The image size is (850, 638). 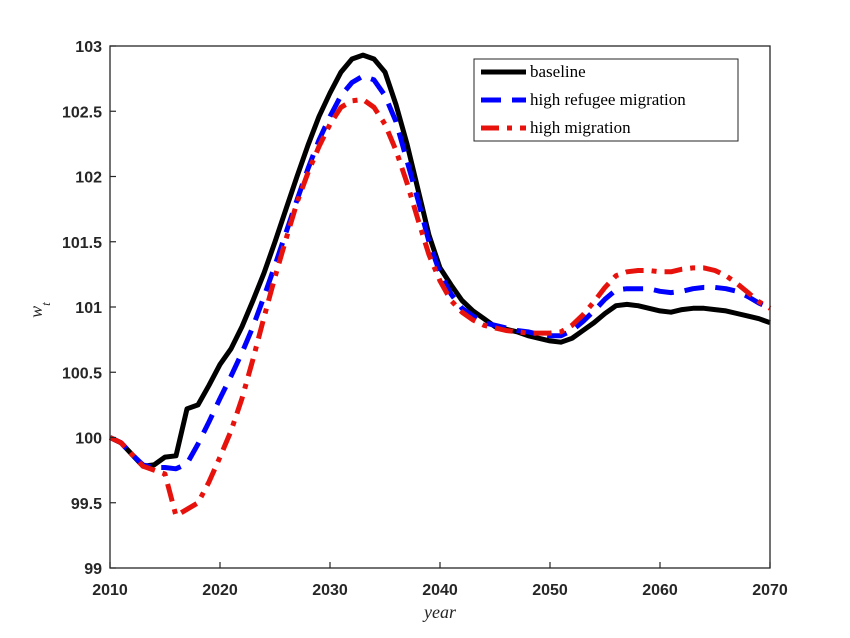 I want to click on legend-label: high migration, so click(x=580, y=127).